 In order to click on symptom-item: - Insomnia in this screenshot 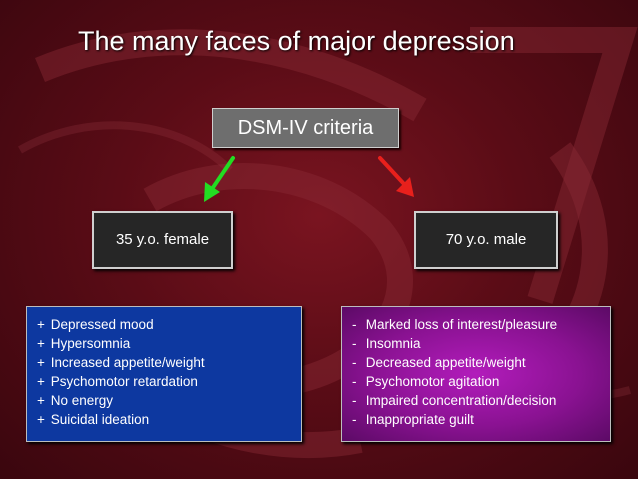, I will do `click(386, 343)`.